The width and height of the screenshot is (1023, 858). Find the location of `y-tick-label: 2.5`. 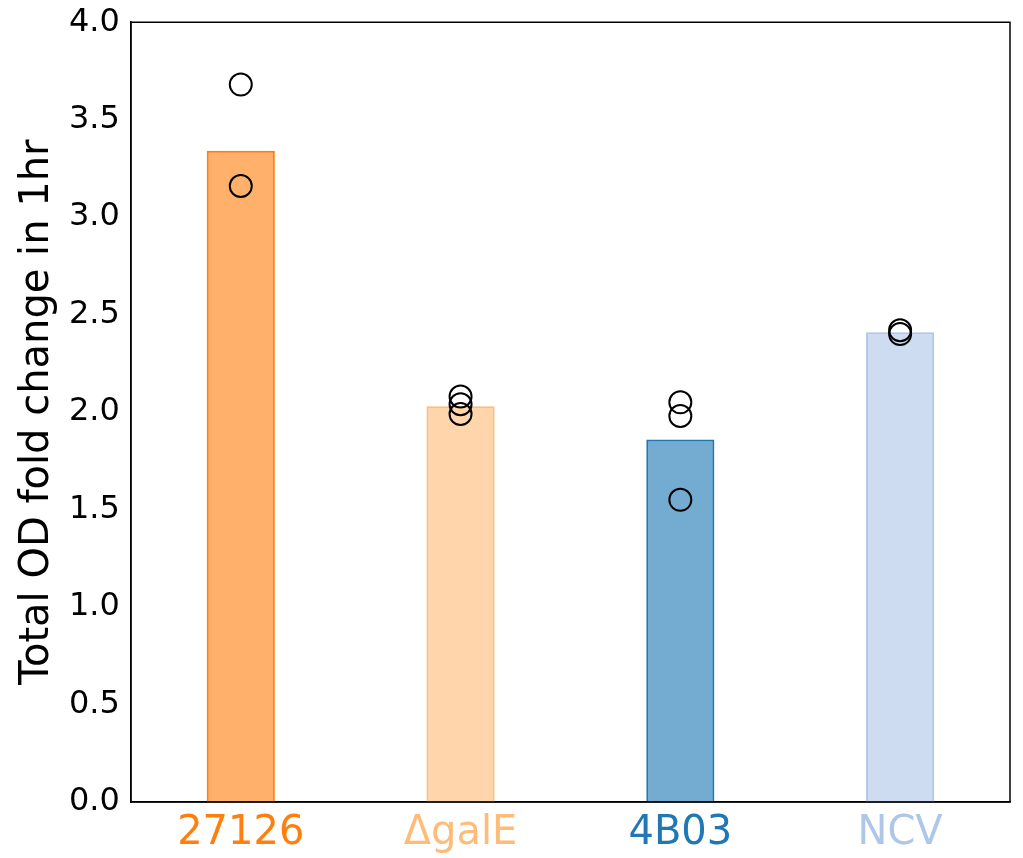

y-tick-label: 2.5 is located at coordinates (94, 311).